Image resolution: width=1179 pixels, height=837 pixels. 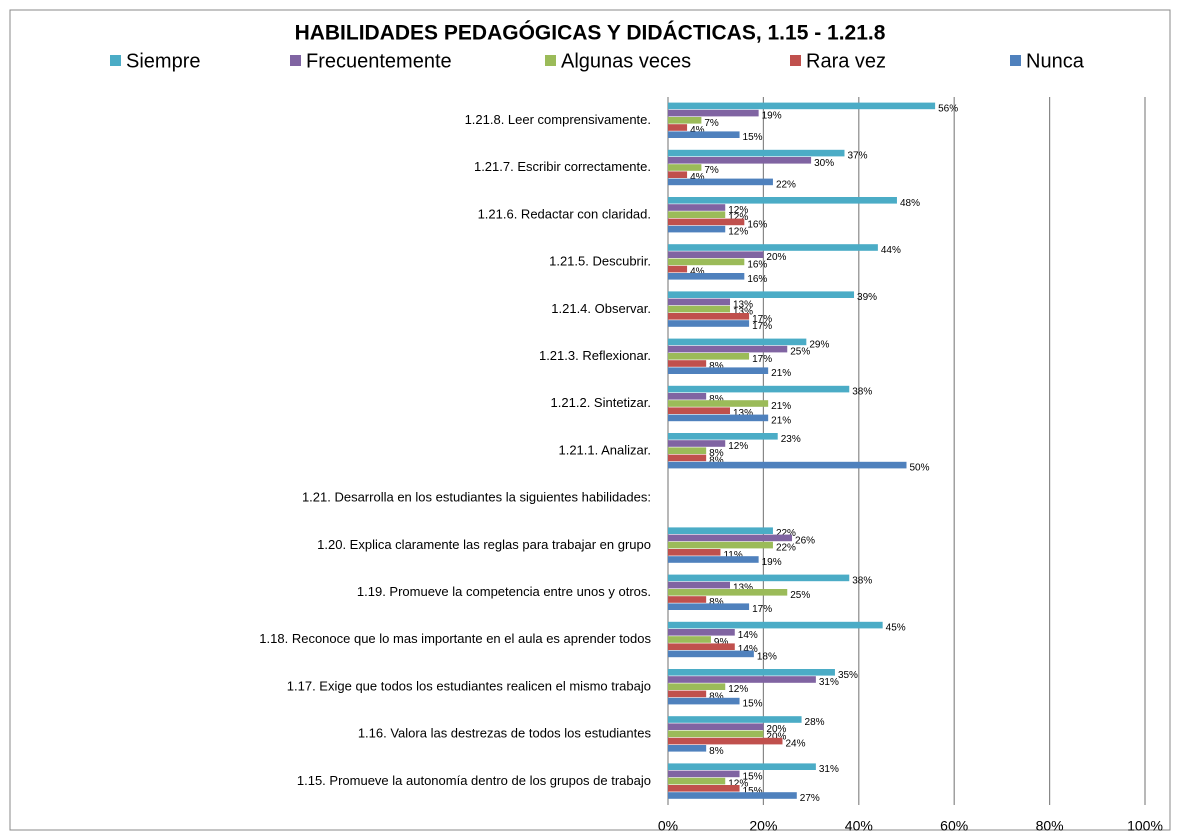 What do you see at coordinates (601, 308) in the screenshot?
I see `category-label: 1.21.4. Observar.` at bounding box center [601, 308].